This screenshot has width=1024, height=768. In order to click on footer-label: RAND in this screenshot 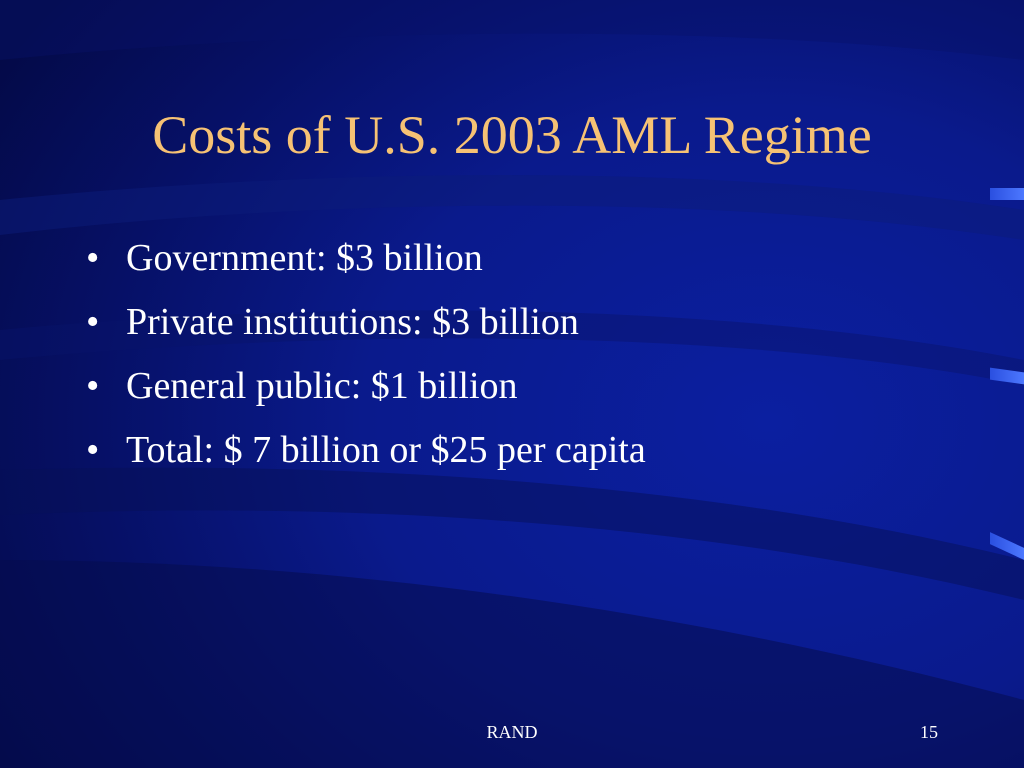, I will do `click(512, 732)`.